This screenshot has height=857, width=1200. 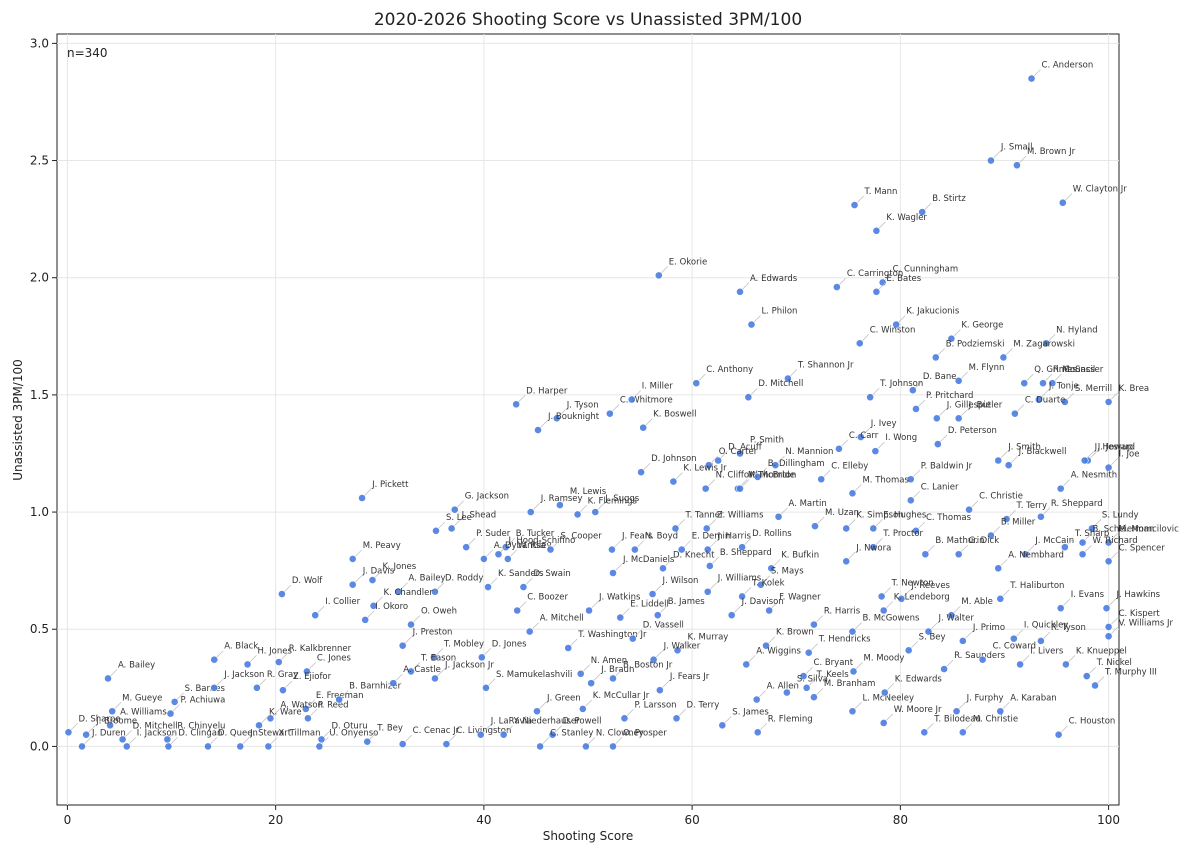 What do you see at coordinates (729, 370) in the screenshot?
I see `point-label: C. Anthony` at bounding box center [729, 370].